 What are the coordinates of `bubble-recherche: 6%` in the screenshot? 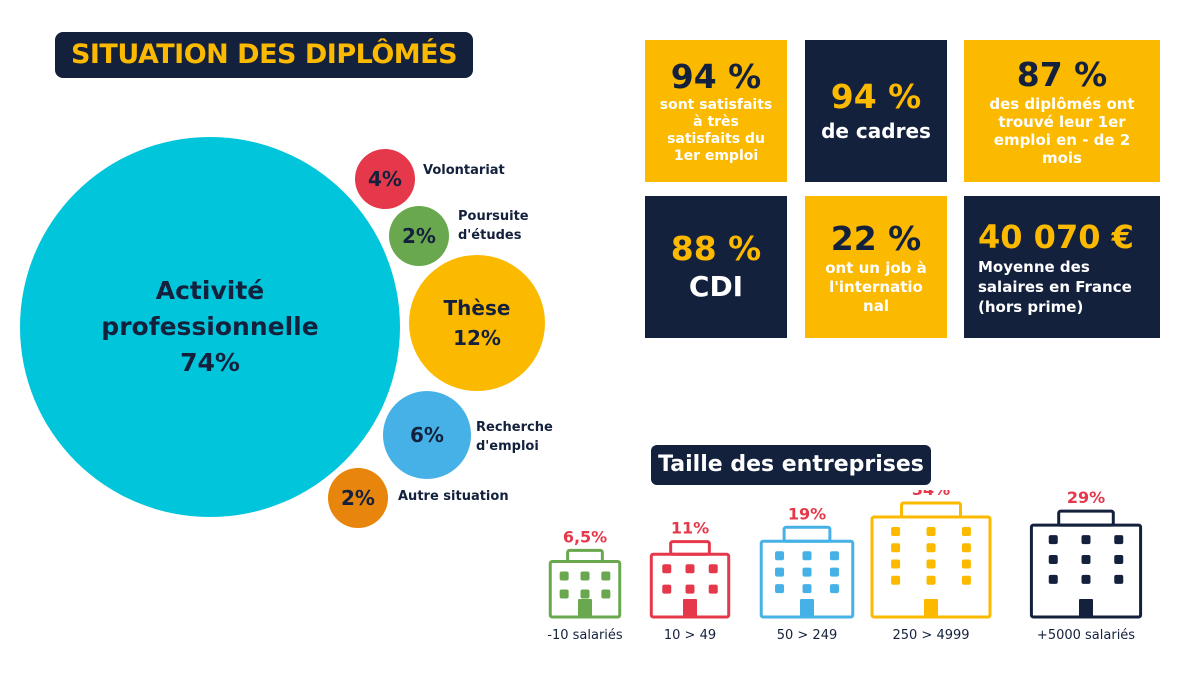 It's located at (427, 435).